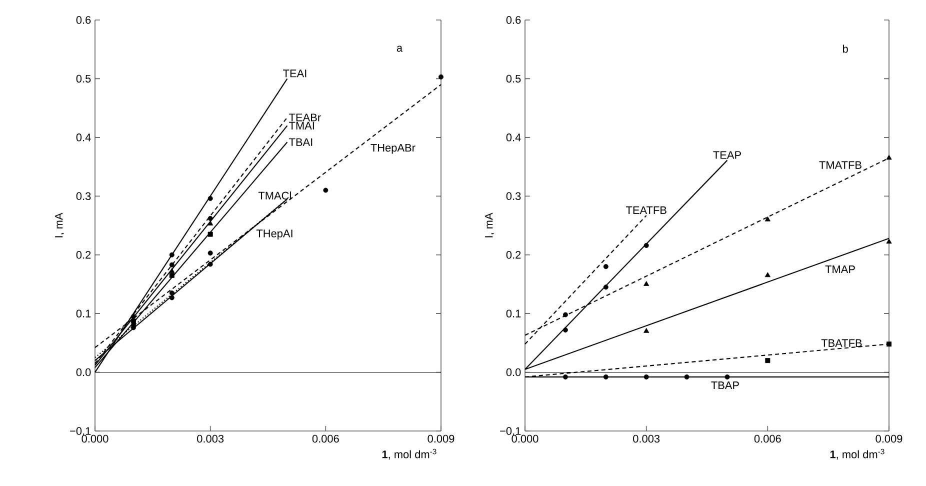 This screenshot has width=926, height=486. Describe the element at coordinates (393, 149) in the screenshot. I see `series-label: THepABr` at that location.